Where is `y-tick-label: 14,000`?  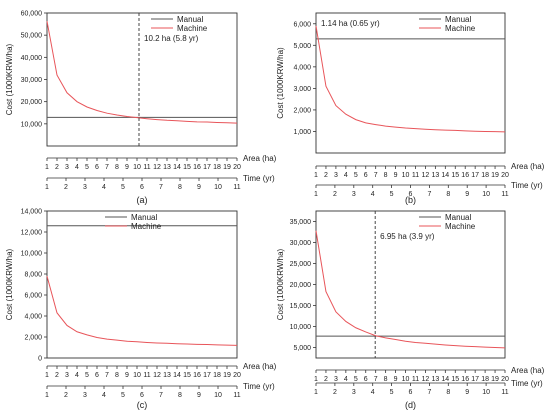 y-tick-label: 14,000 is located at coordinates (32, 212).